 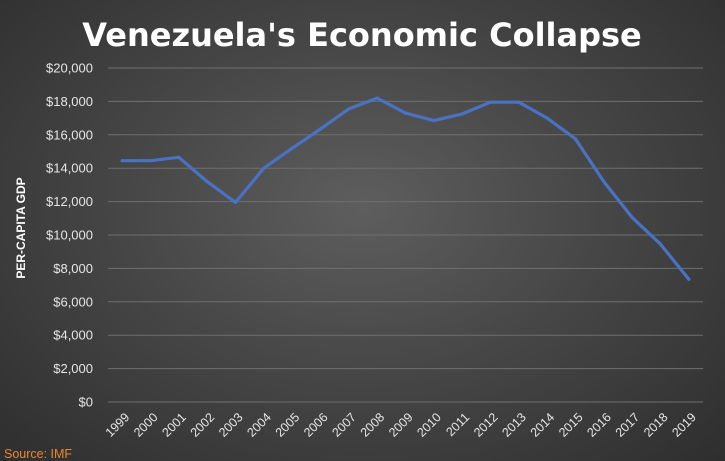 What do you see at coordinates (684, 425) in the screenshot?
I see `x-tick-label: 2019` at bounding box center [684, 425].